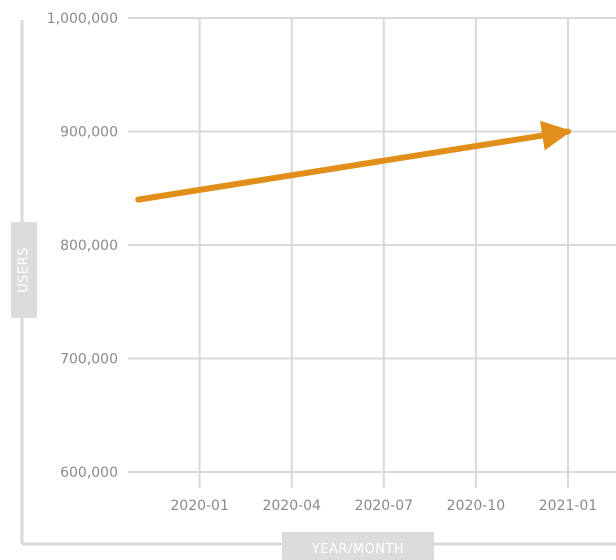  I want to click on series-line-users, so click(353, 161).